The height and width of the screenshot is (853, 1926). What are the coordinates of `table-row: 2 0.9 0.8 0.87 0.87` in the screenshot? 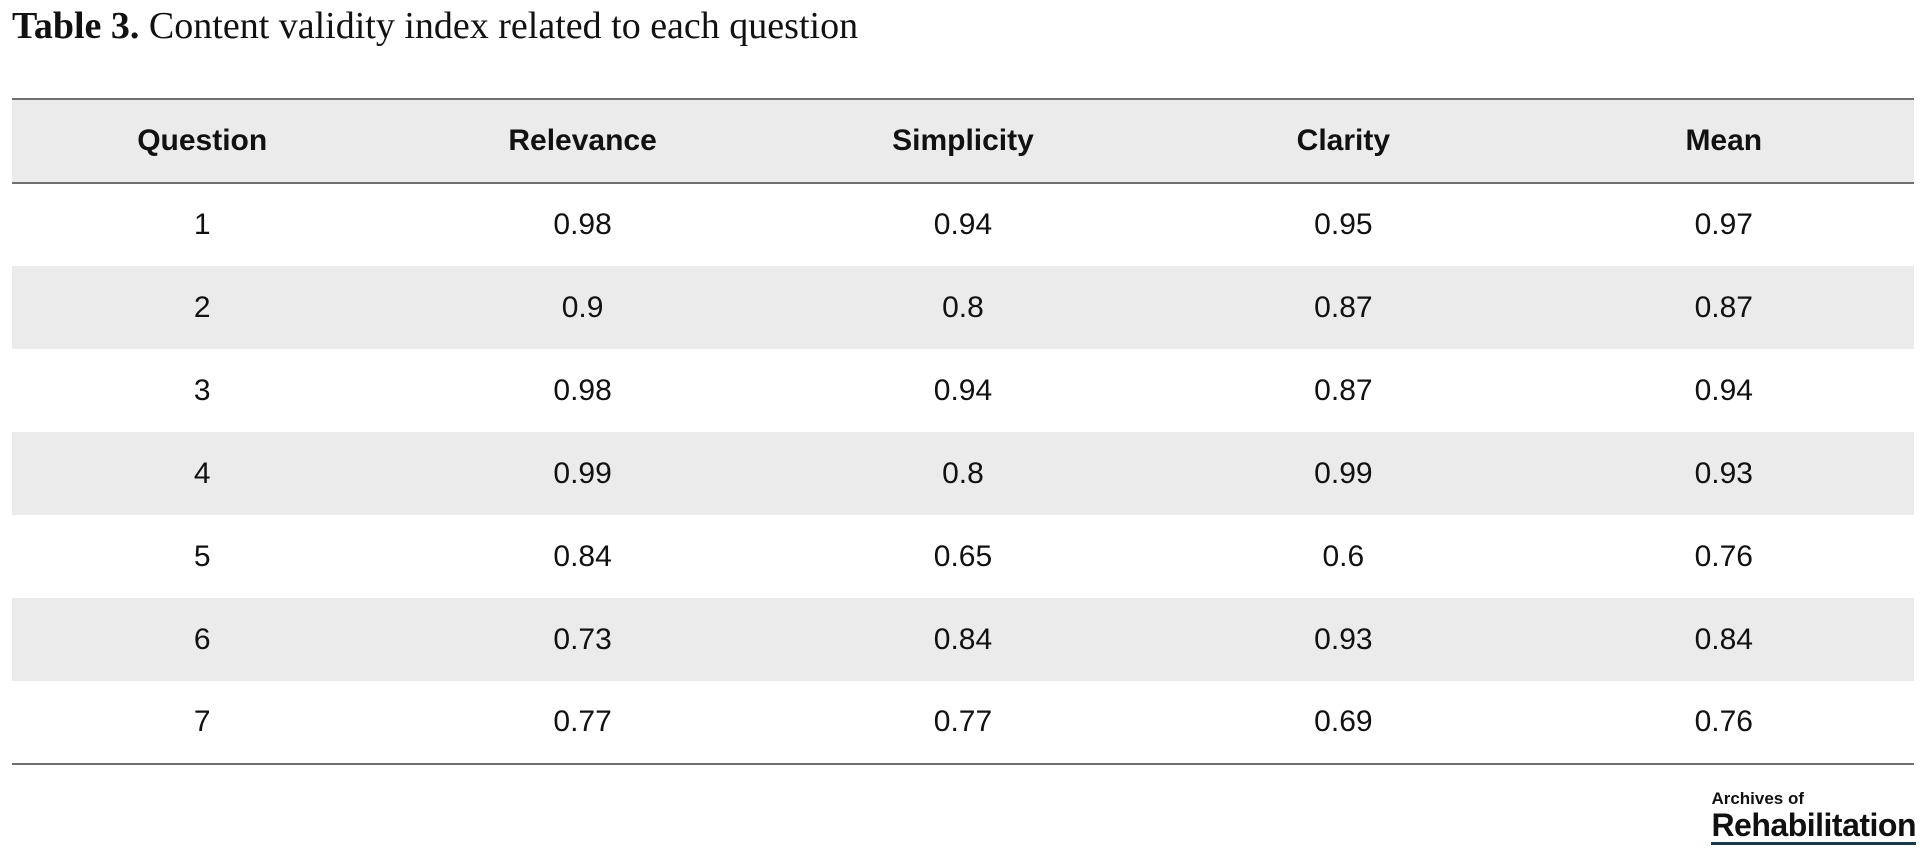 It's located at (963, 307).